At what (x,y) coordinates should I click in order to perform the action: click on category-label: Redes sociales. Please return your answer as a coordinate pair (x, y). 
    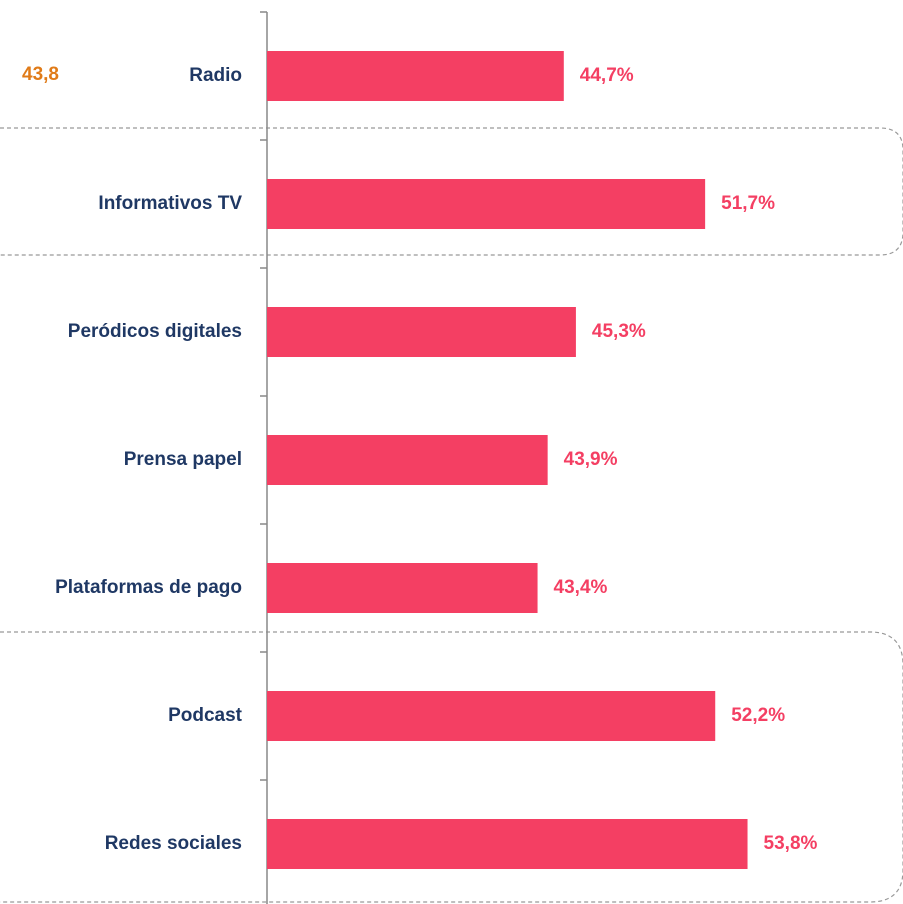
    Looking at the image, I should click on (173, 843).